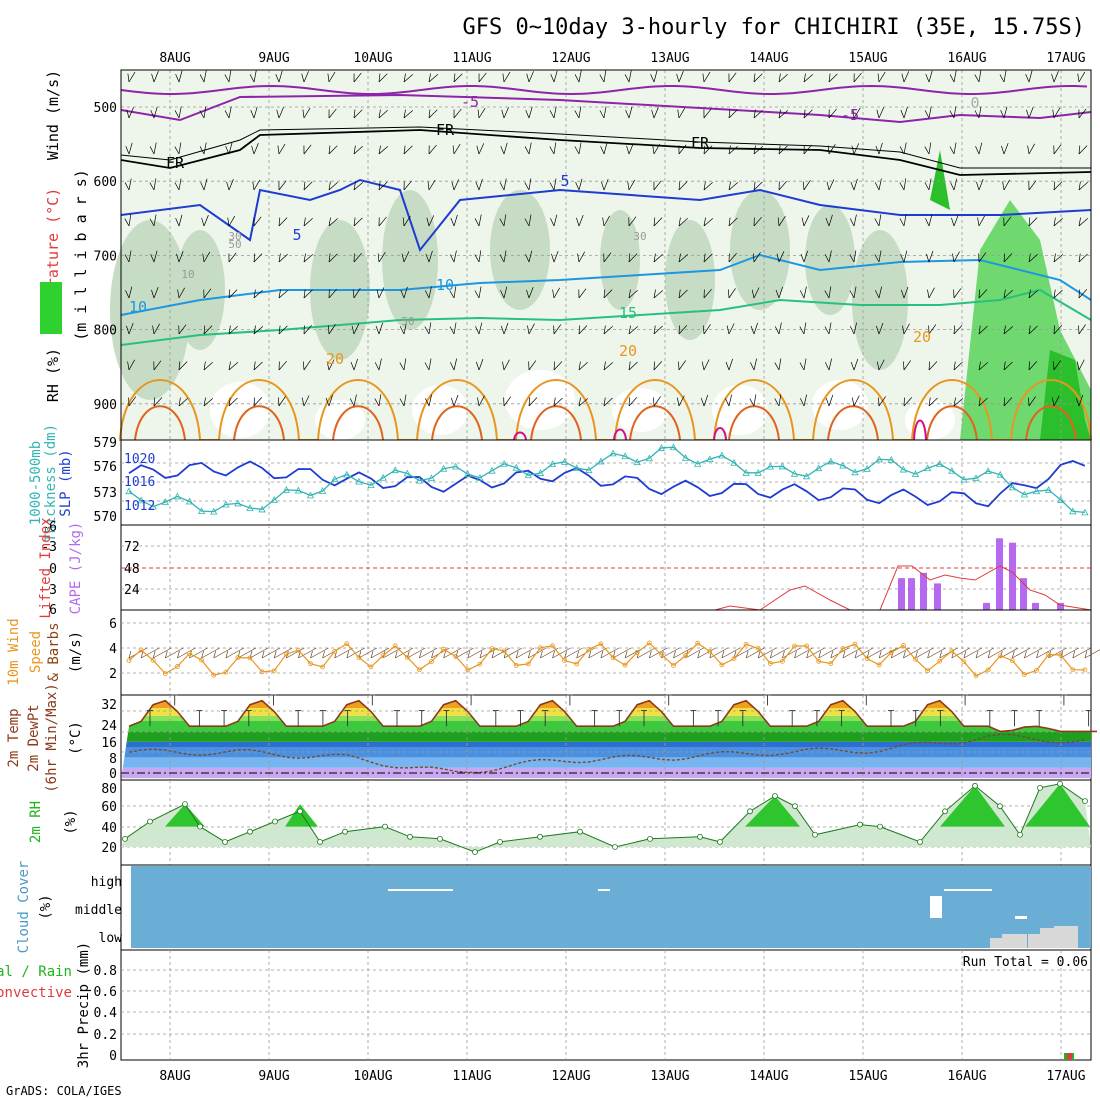 The height and width of the screenshot is (1100, 1100). Describe the element at coordinates (51, 483) in the screenshot. I see `thickness-unit: Thickness (dm)` at that location.